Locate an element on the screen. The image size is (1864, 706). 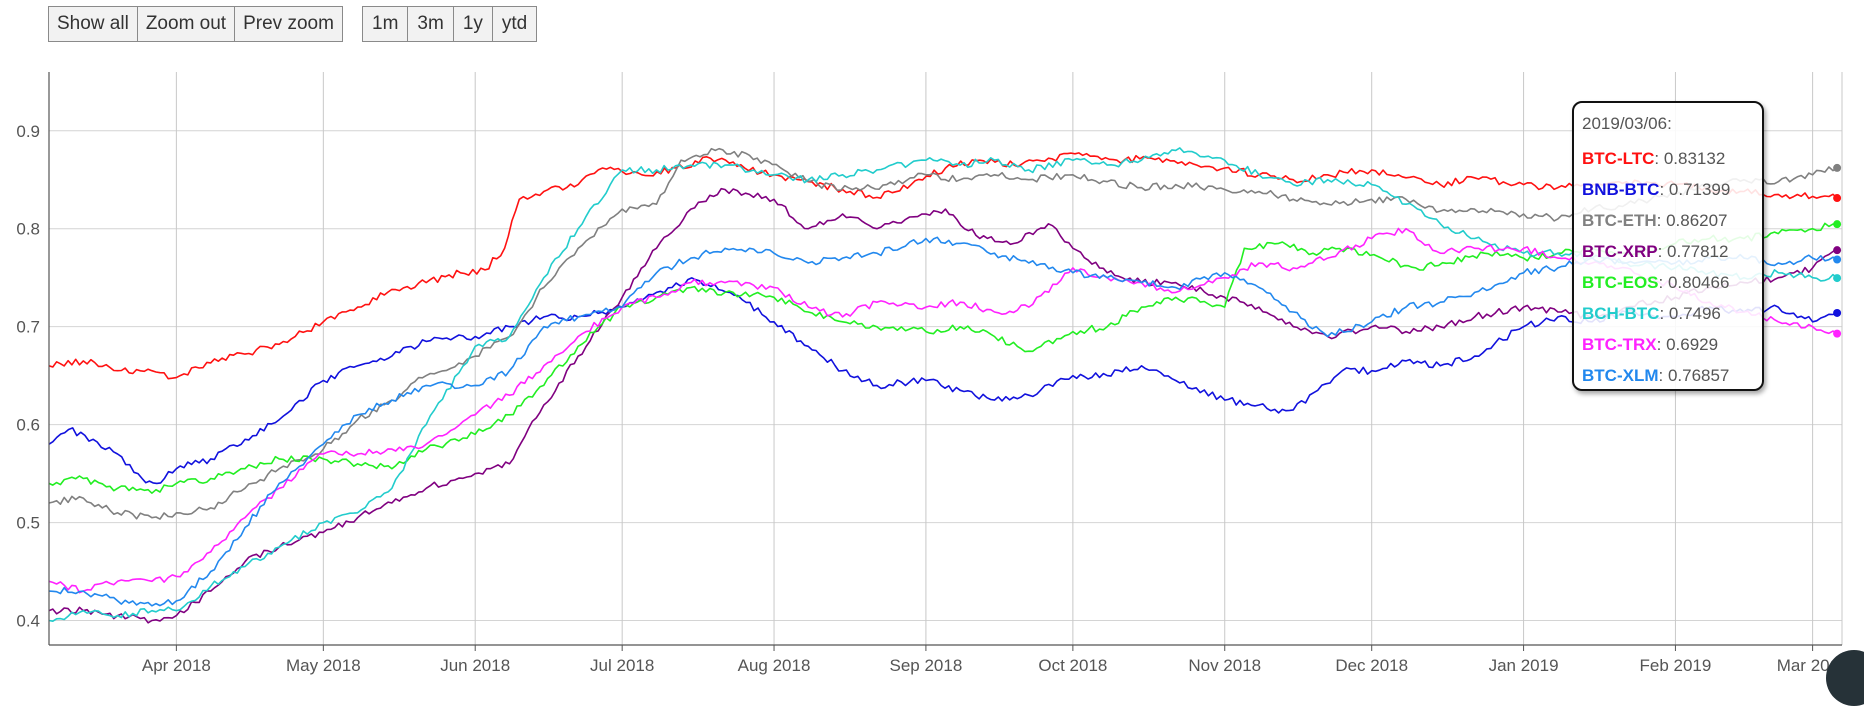
tooltip-series-value: 0.83132 is located at coordinates (1694, 158).